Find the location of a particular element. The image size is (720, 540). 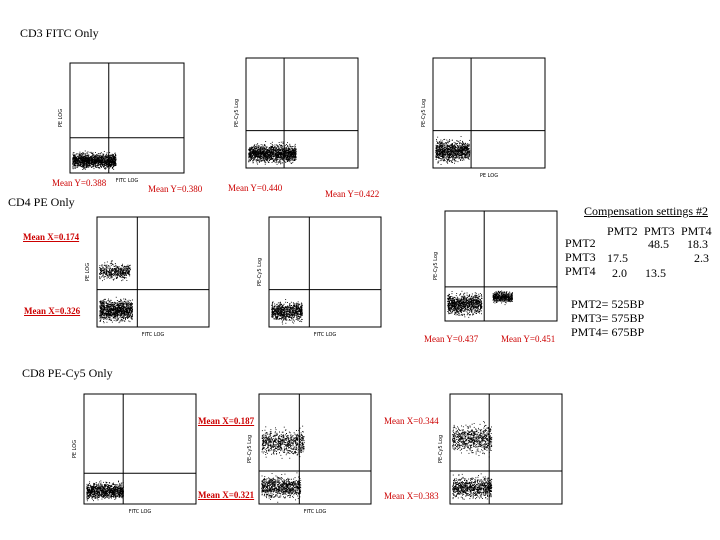

plot-frame is located at coordinates (489, 113).